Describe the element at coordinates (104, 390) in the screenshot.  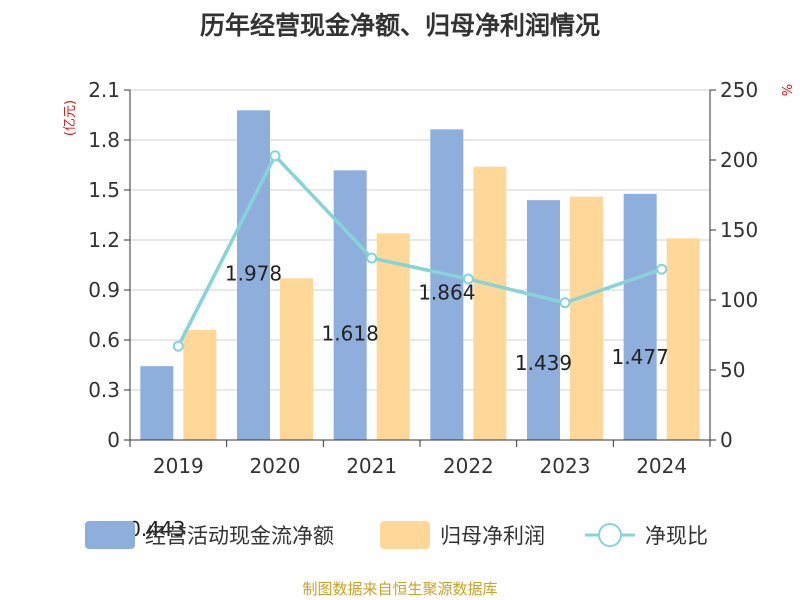
I see `left-tick-label: 0.3` at that location.